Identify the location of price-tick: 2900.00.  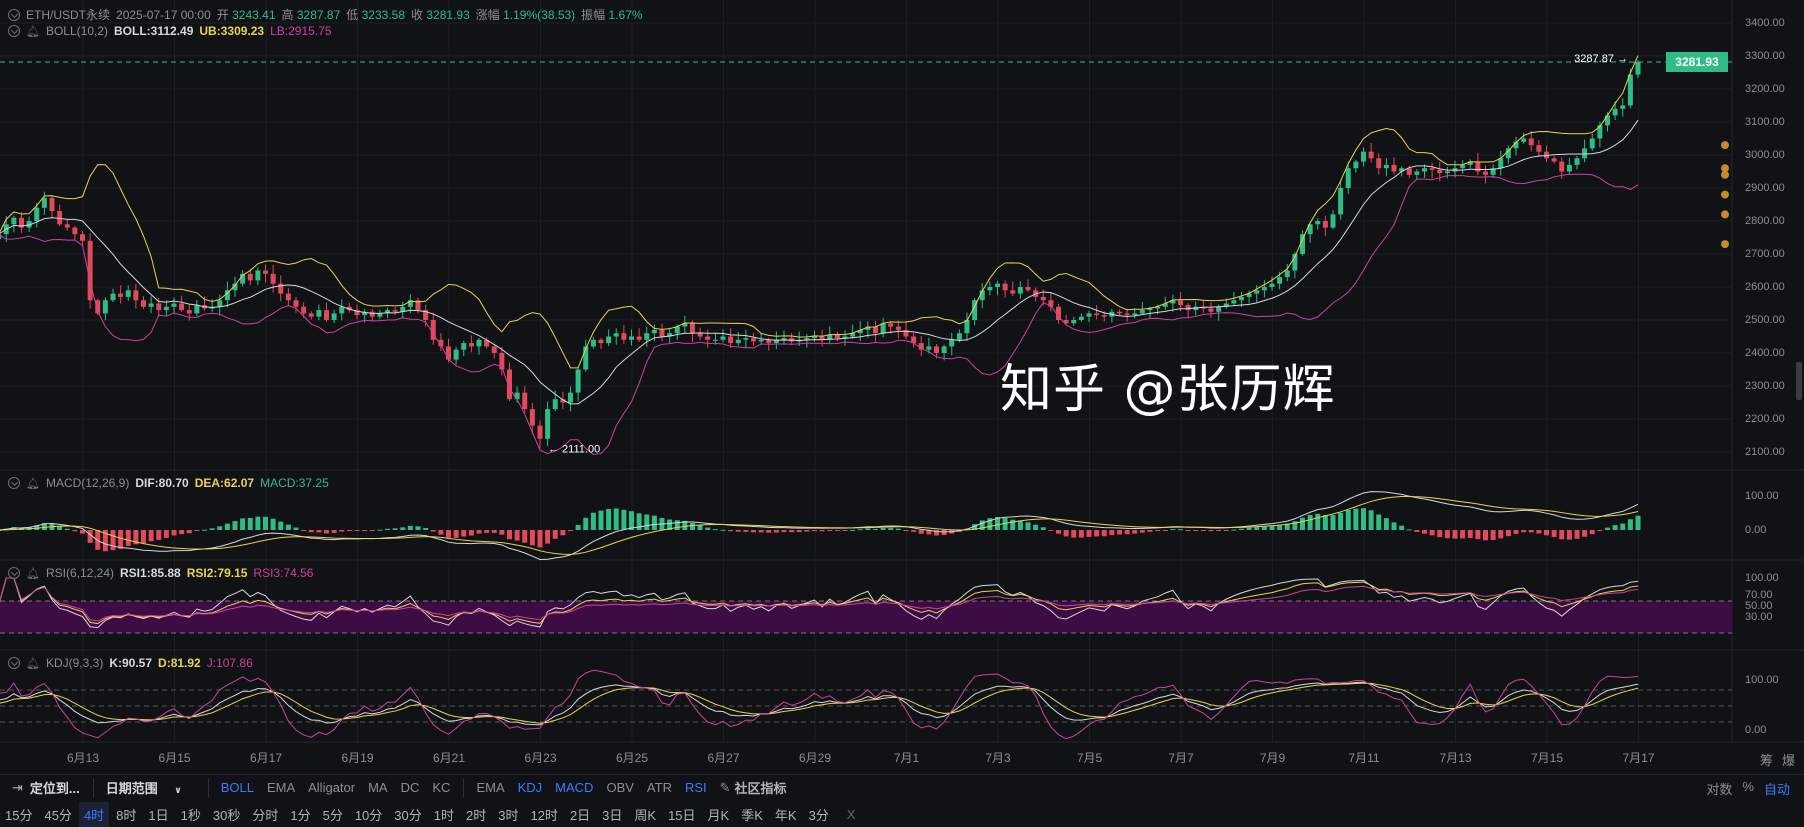
(1765, 188).